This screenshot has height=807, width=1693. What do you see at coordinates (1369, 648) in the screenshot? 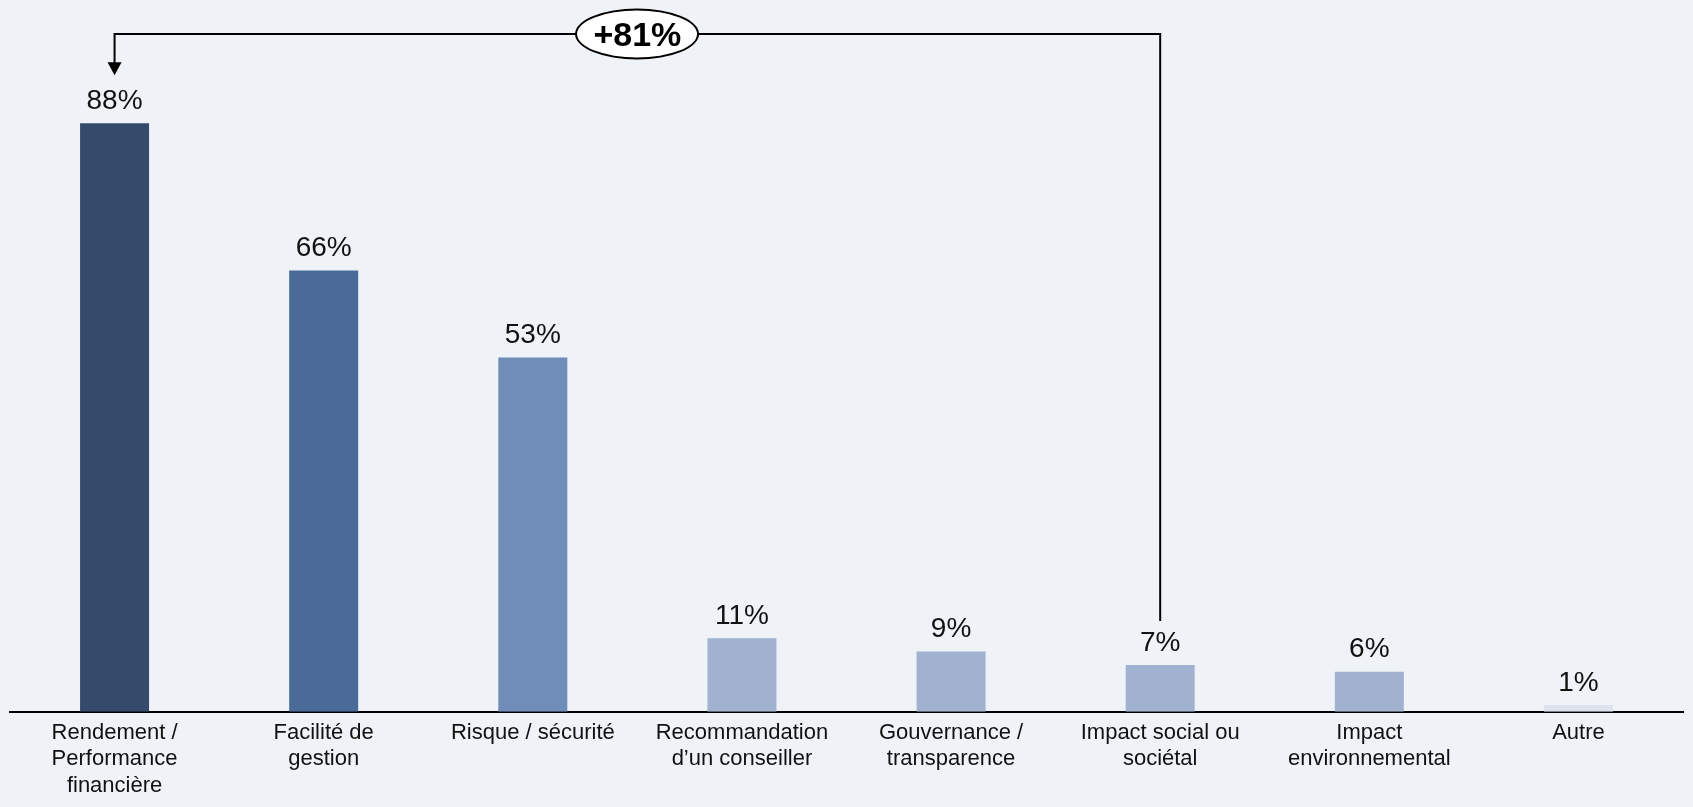
I see `data-label: 6%` at bounding box center [1369, 648].